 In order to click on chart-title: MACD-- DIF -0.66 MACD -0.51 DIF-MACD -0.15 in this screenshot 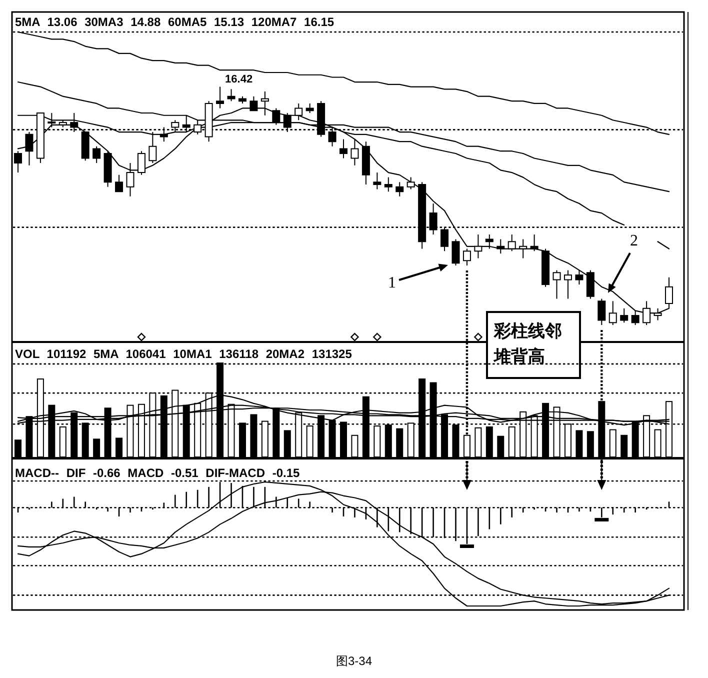, I will do `click(157, 473)`.